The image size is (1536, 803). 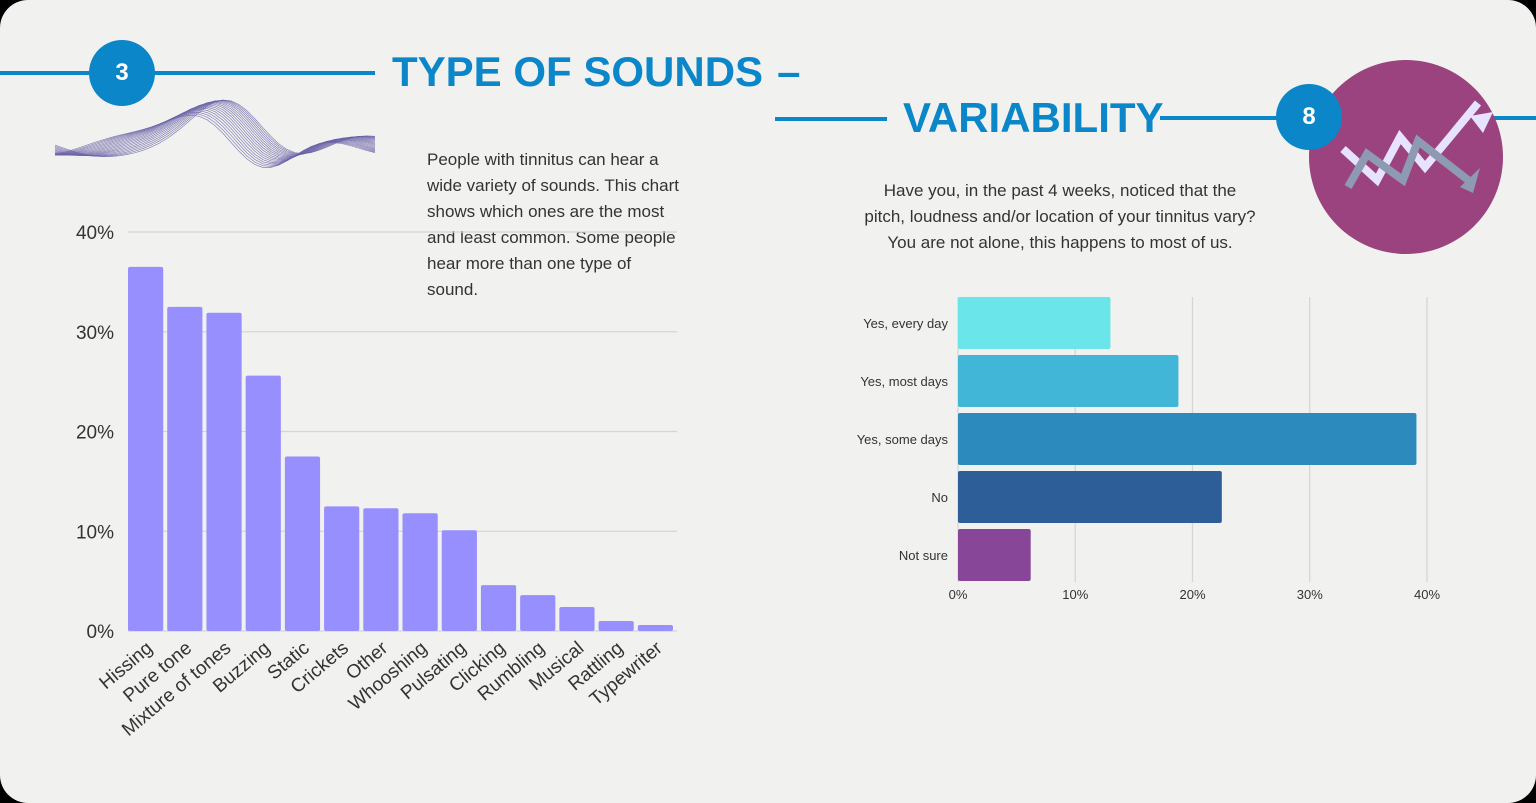 What do you see at coordinates (342, 568) in the screenshot?
I see `bar-crickets` at bounding box center [342, 568].